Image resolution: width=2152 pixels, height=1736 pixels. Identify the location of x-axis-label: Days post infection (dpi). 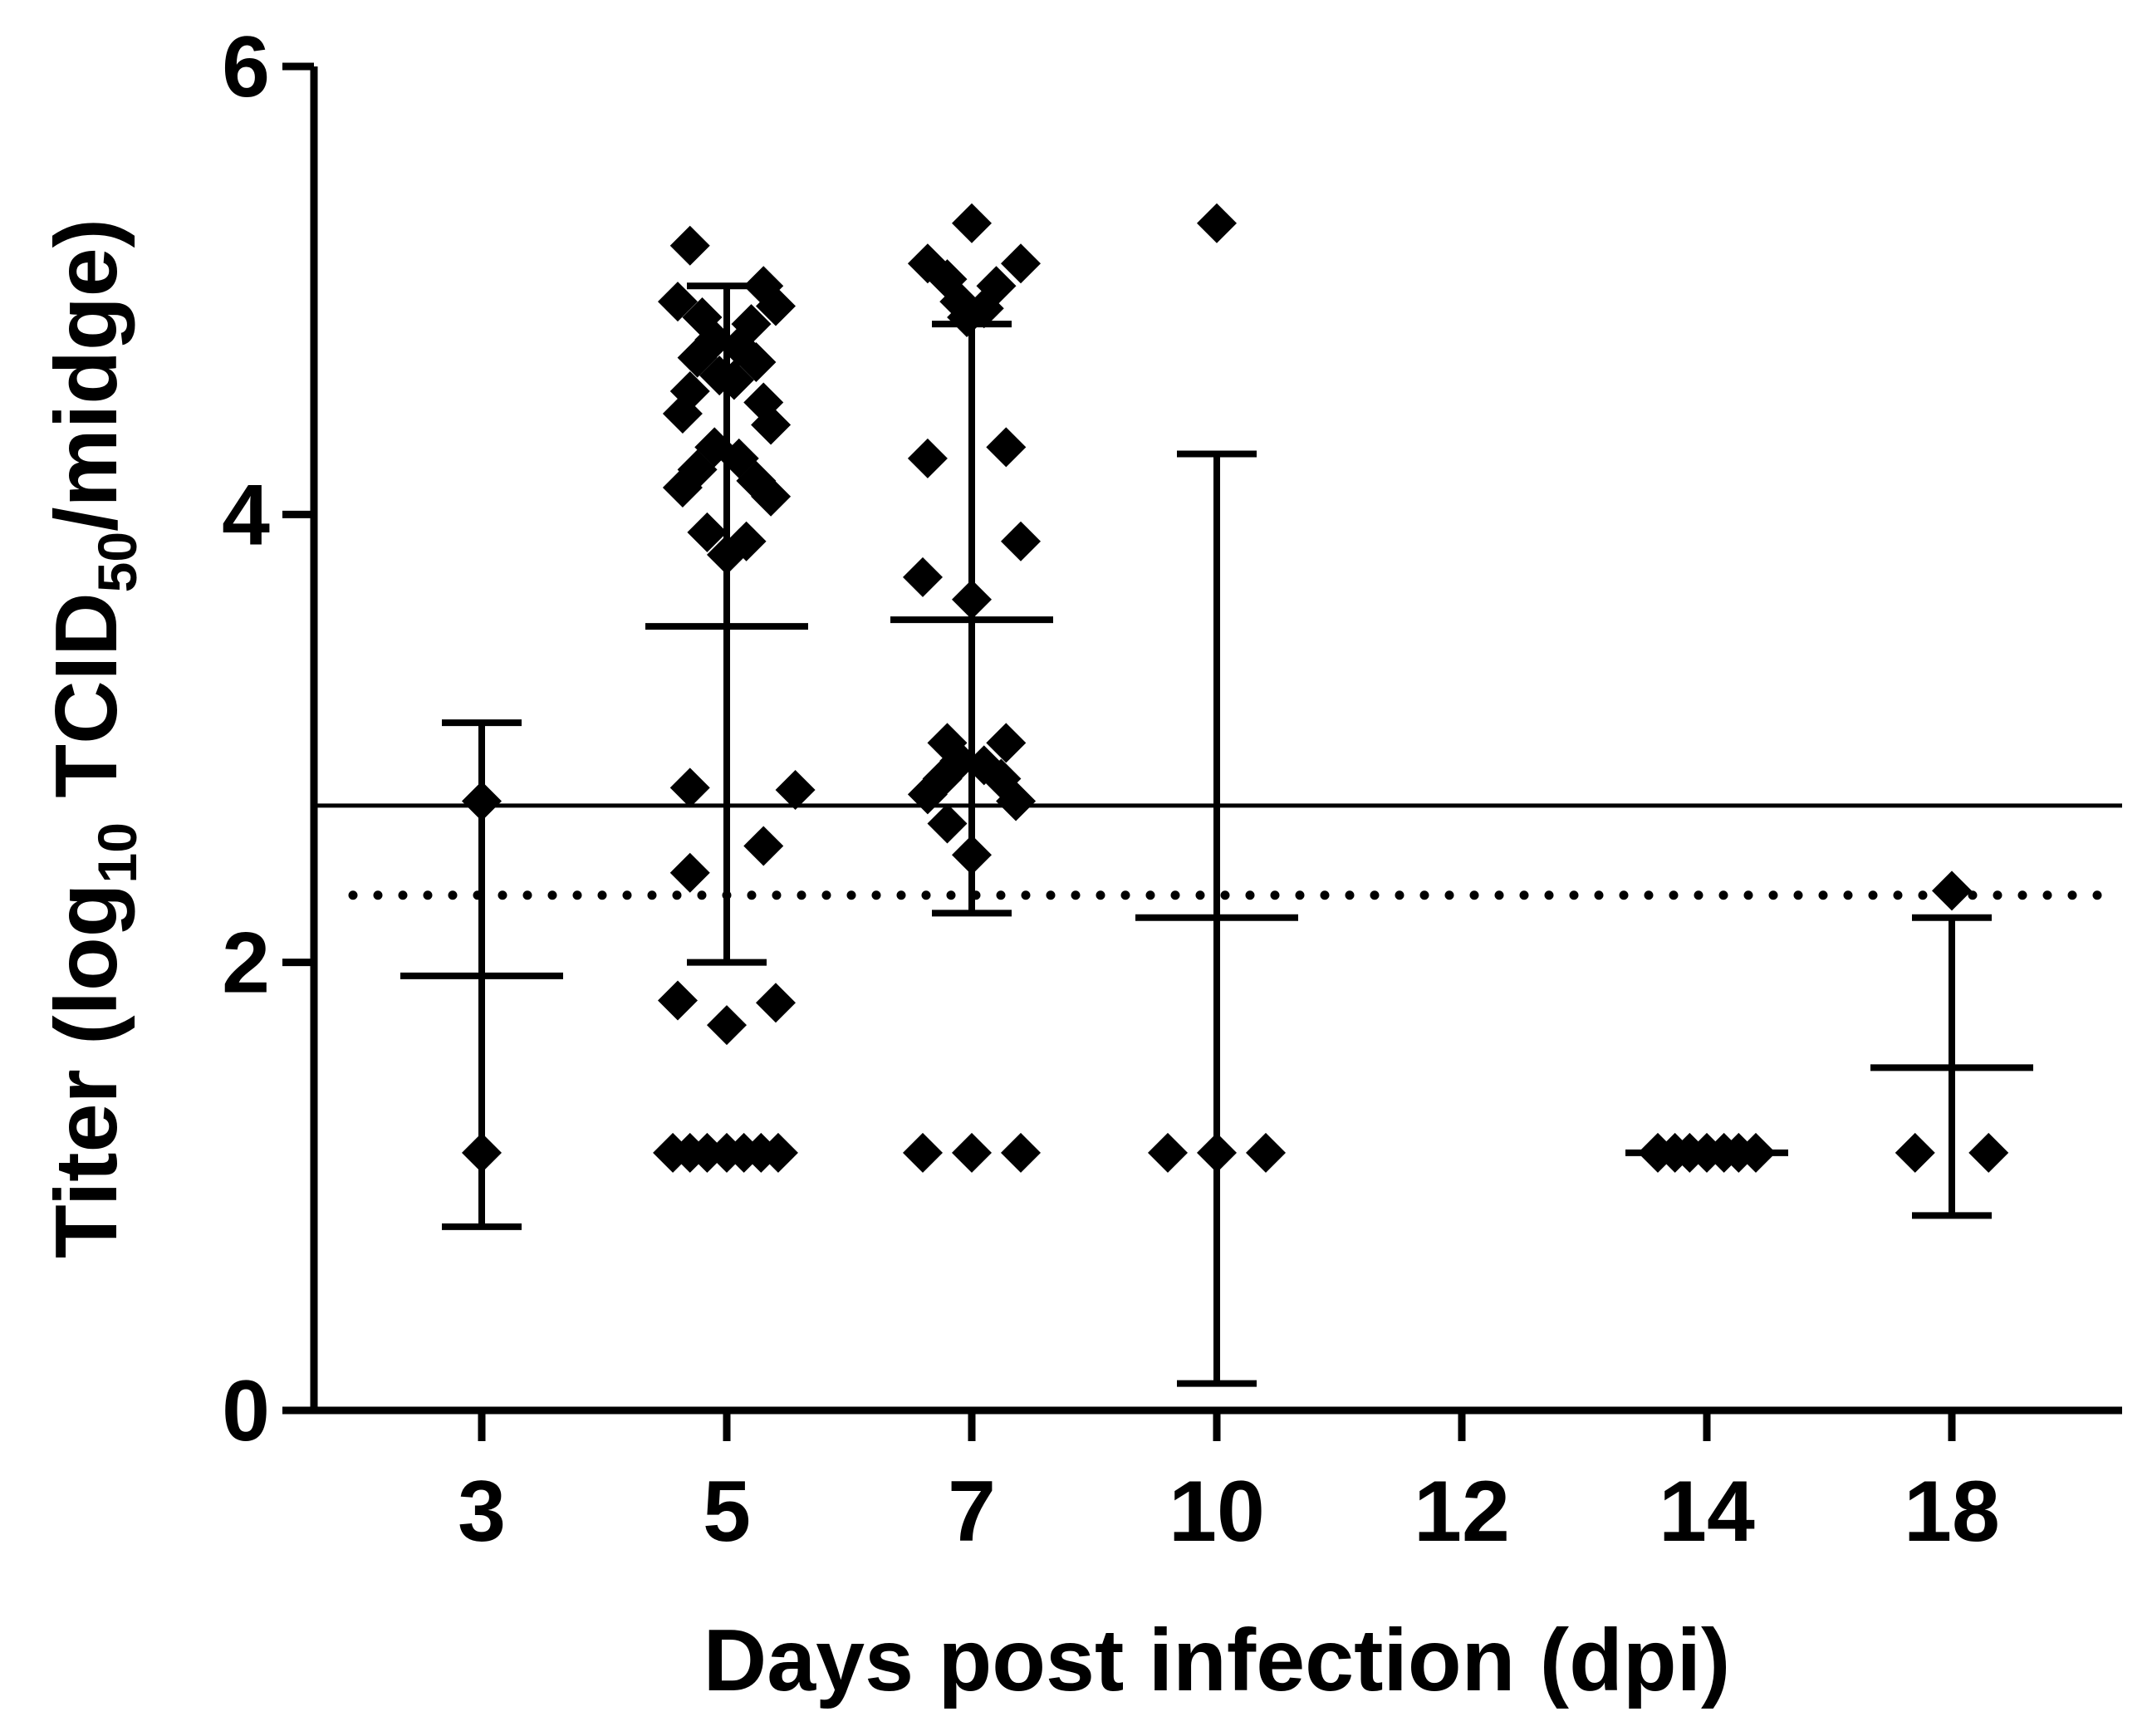
(1217, 1660).